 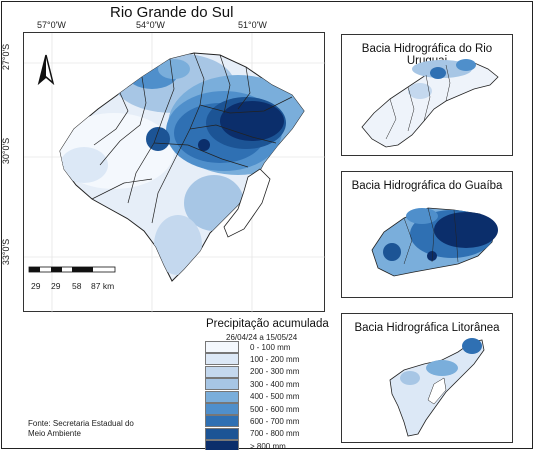 What do you see at coordinates (267, 324) in the screenshot?
I see `legend-title: Precipitação acumulada` at bounding box center [267, 324].